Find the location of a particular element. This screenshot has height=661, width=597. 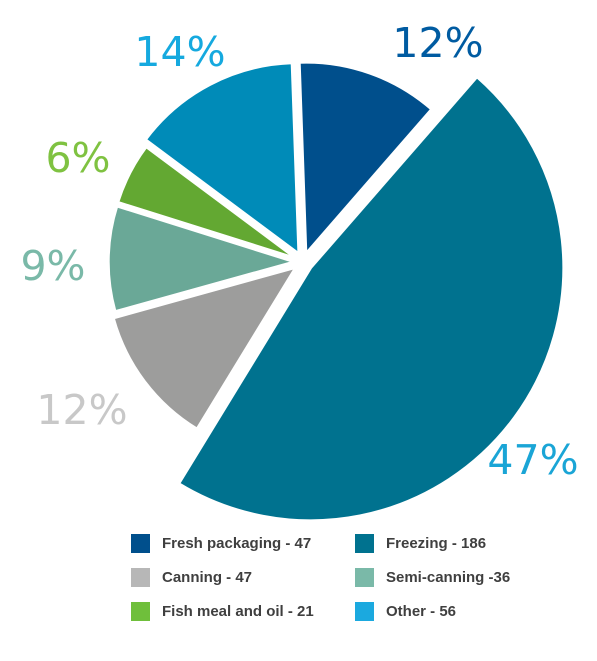

legend-label: Semi-canning -36 is located at coordinates (448, 577).